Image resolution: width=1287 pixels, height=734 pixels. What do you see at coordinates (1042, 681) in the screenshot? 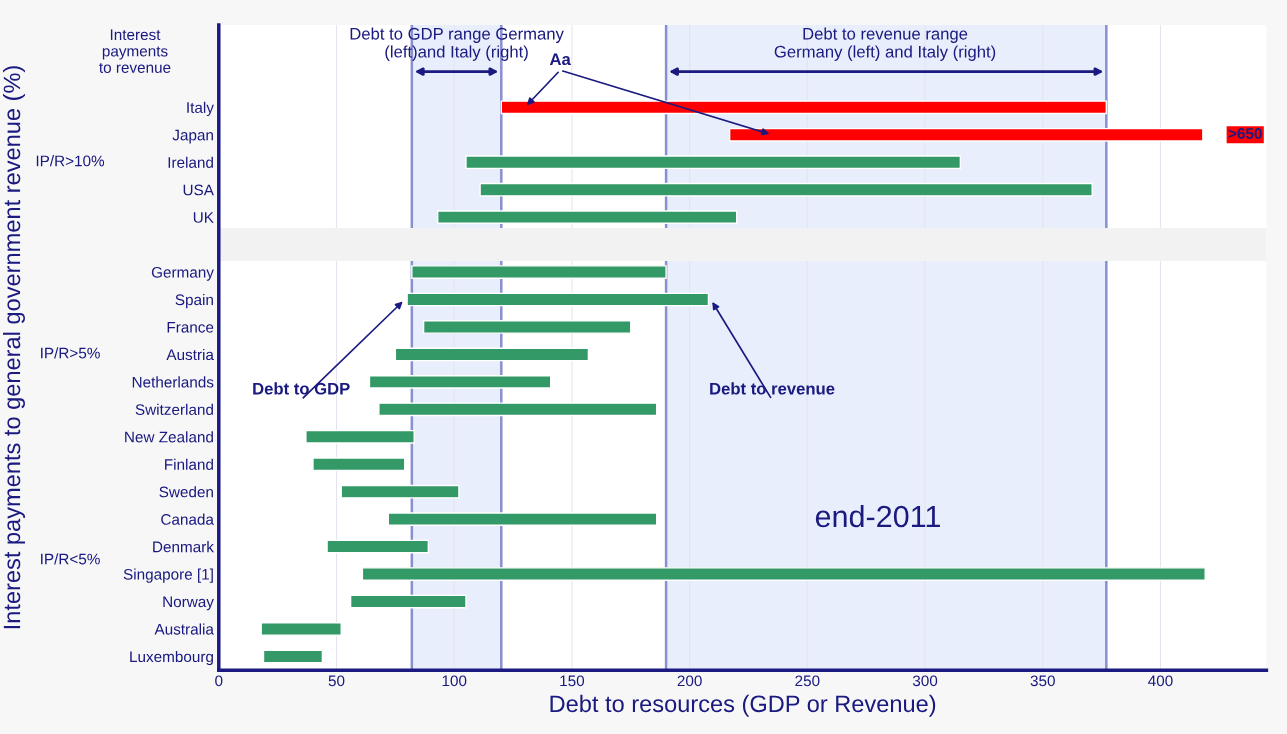
I see `x-tick-label: 350` at bounding box center [1042, 681].